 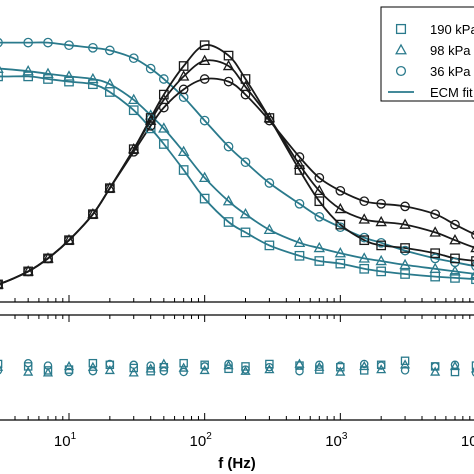 What do you see at coordinates (65, 440) in the screenshot?
I see `x-tick-label: 10¹` at bounding box center [65, 440].